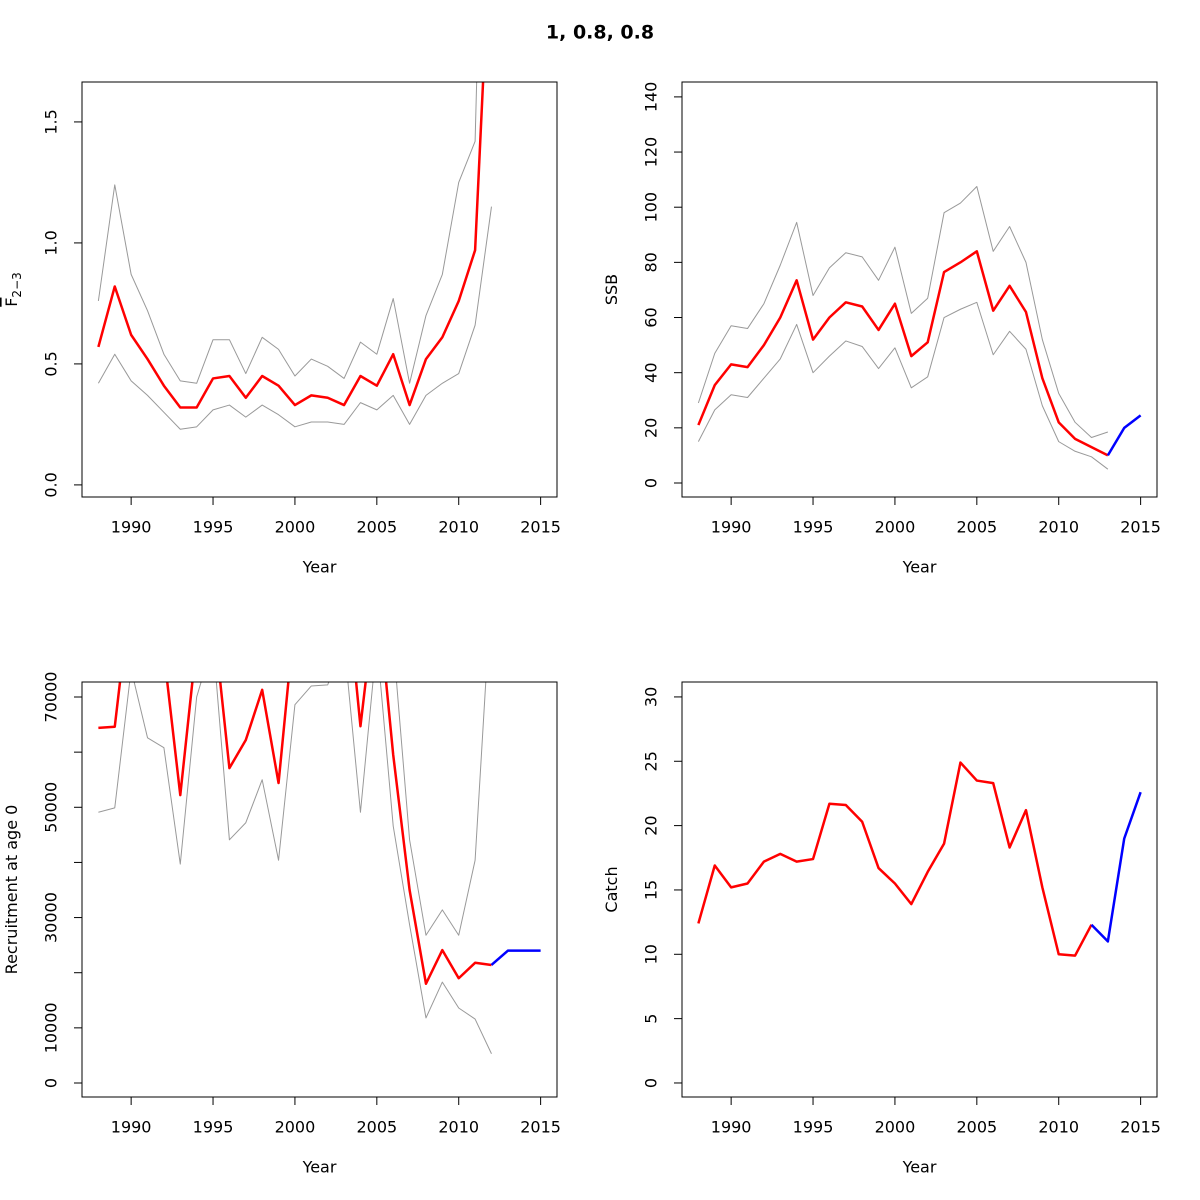 The width and height of the screenshot is (1200, 1200). Describe the element at coordinates (651, 207) in the screenshot. I see `y-tick-label: 100` at that location.